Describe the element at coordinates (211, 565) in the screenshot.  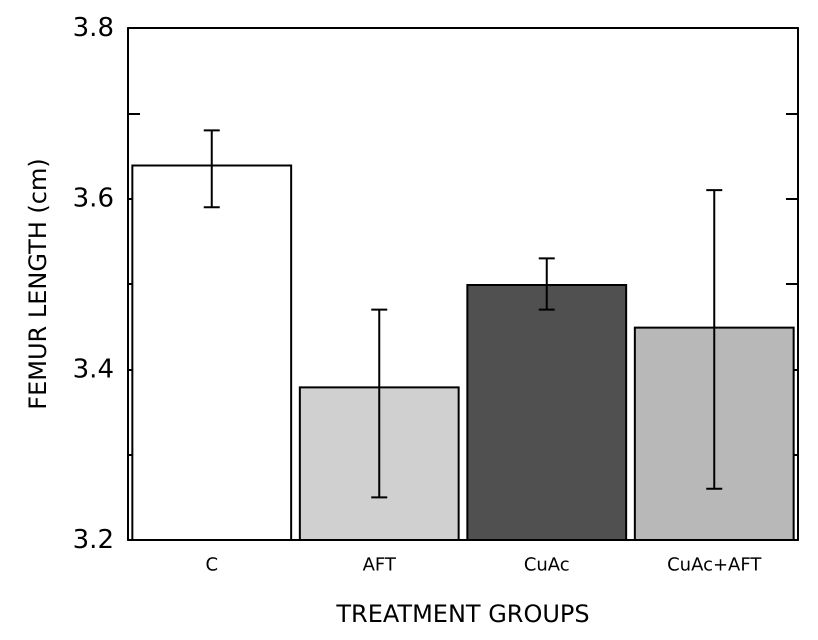
I see `x-tick-label: C` at that location.